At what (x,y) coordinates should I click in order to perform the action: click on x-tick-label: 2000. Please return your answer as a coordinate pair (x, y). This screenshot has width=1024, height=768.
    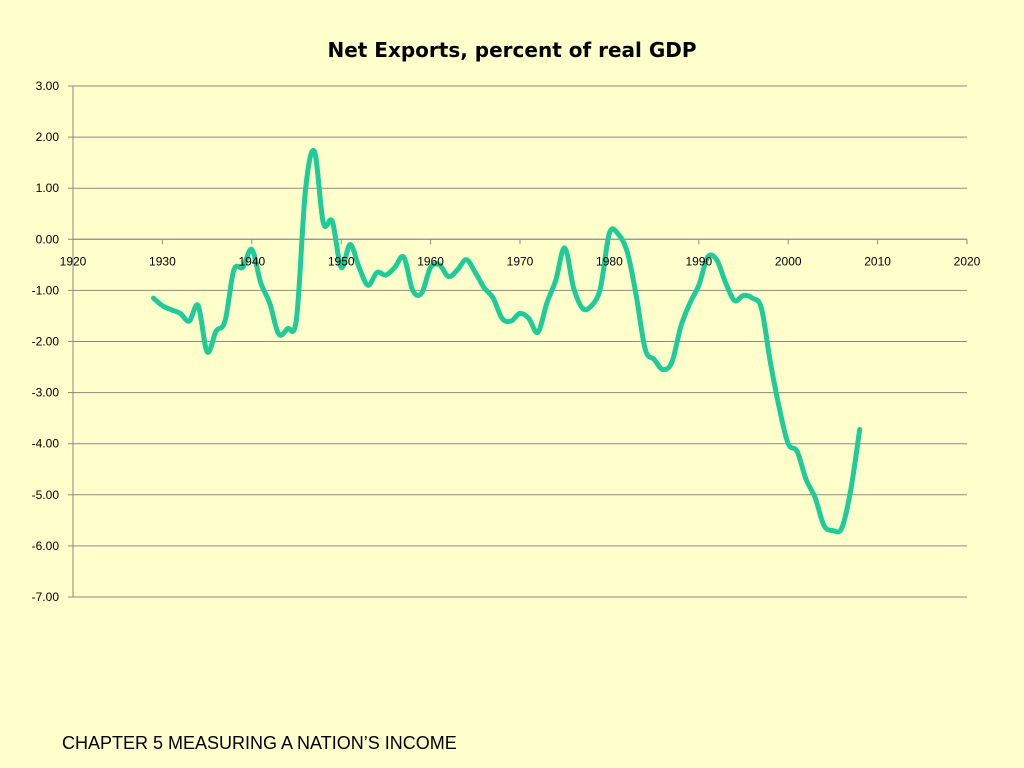
    Looking at the image, I should click on (788, 261).